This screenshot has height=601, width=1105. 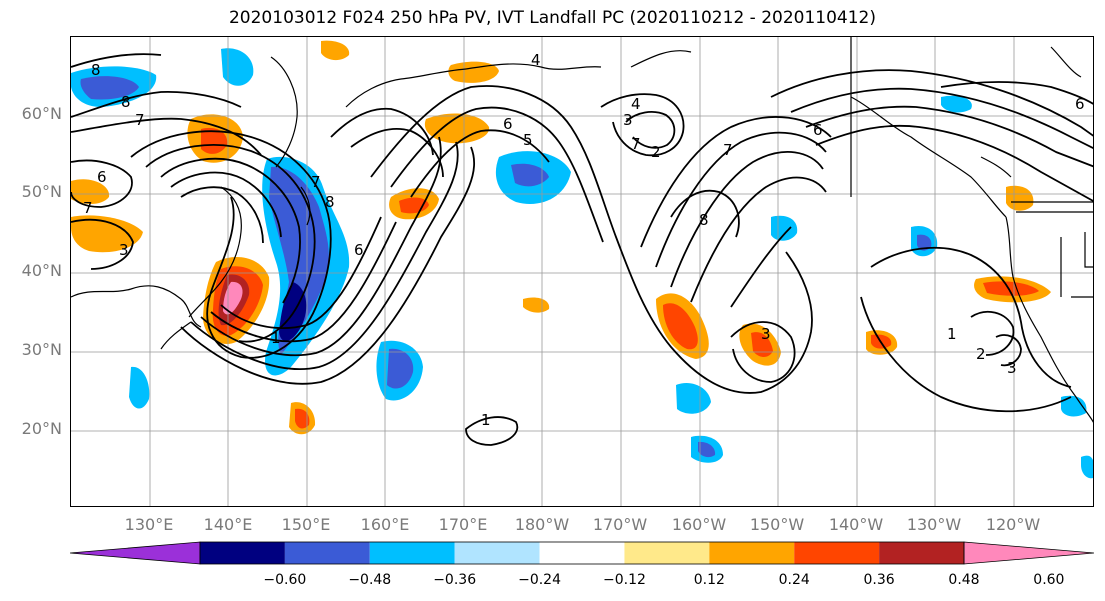 What do you see at coordinates (41, 349) in the screenshot?
I see `lat-label: 30°N` at bounding box center [41, 349].